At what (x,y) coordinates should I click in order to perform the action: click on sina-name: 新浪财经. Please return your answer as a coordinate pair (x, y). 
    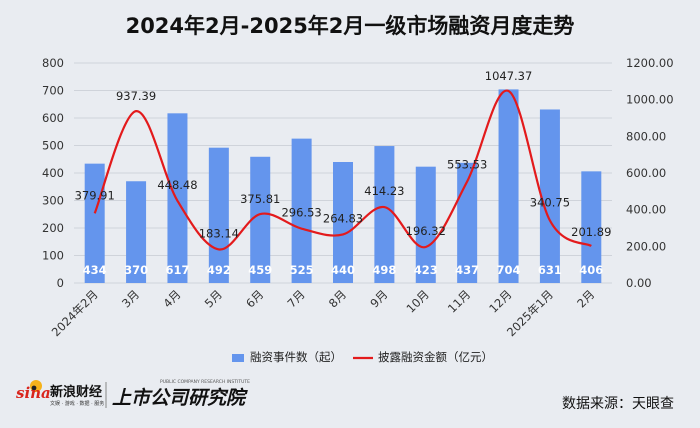
    Looking at the image, I should click on (76, 392).